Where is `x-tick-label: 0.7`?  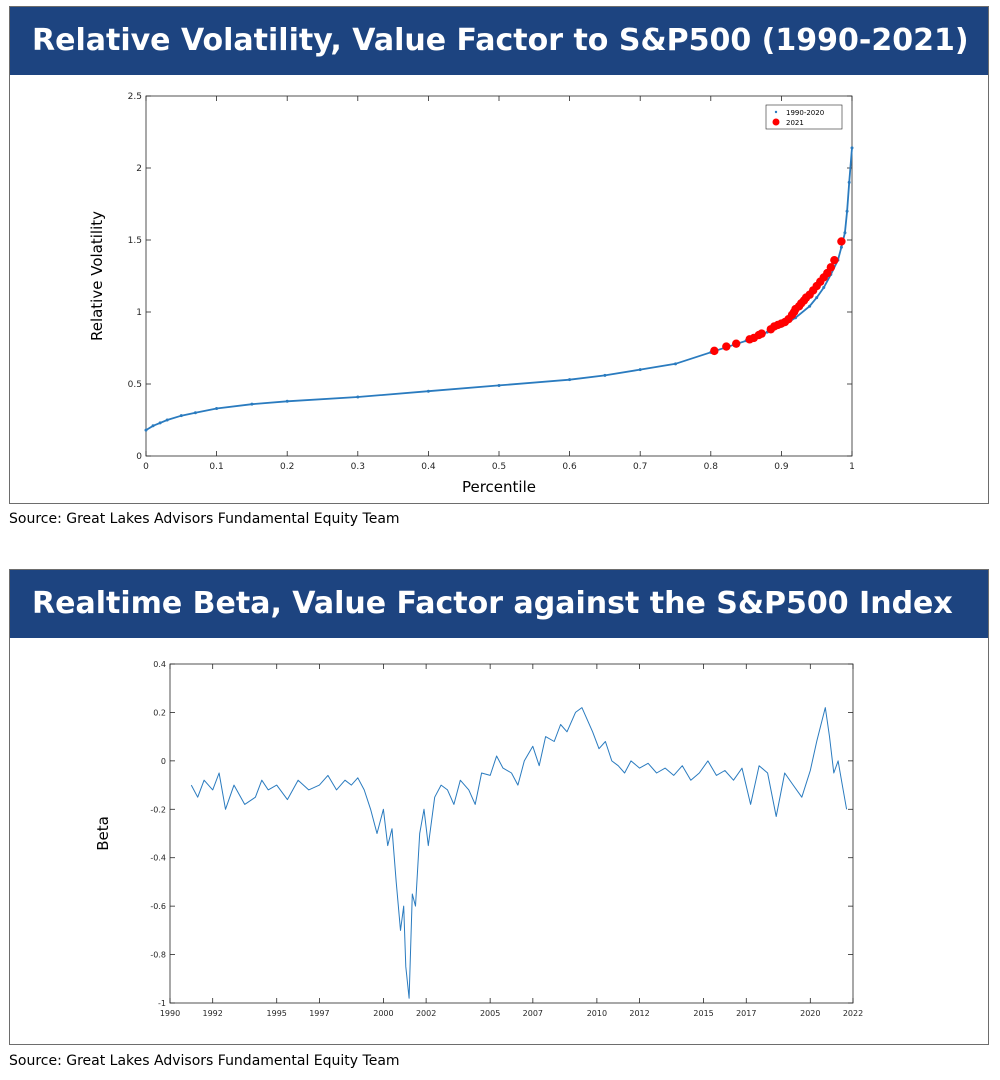
x-tick-label: 0.7 is located at coordinates (640, 467).